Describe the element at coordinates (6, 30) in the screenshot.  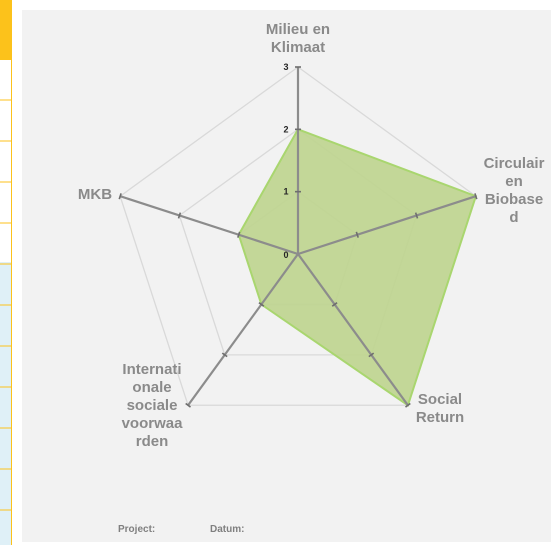
I see `sheet-header-cell` at that location.